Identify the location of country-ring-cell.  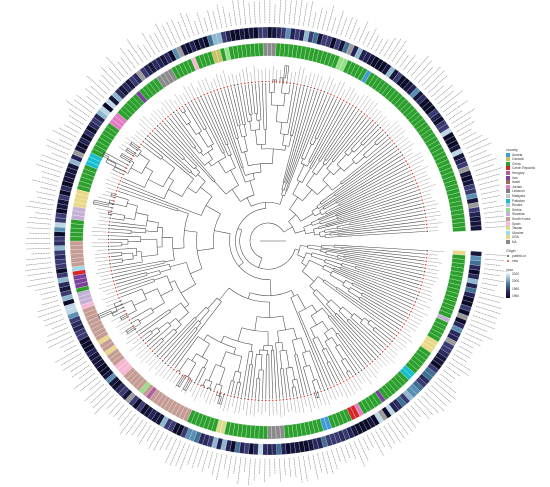
(274, 432).